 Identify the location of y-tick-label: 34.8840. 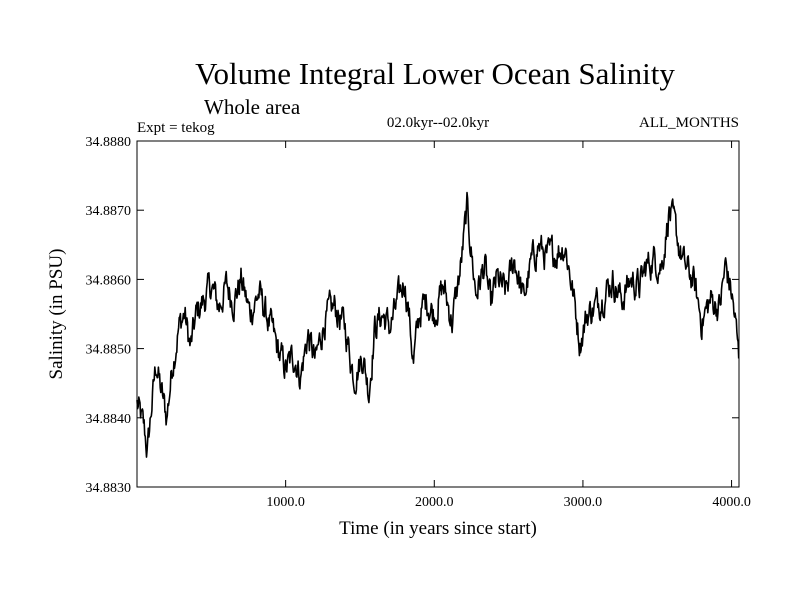
(109, 419).